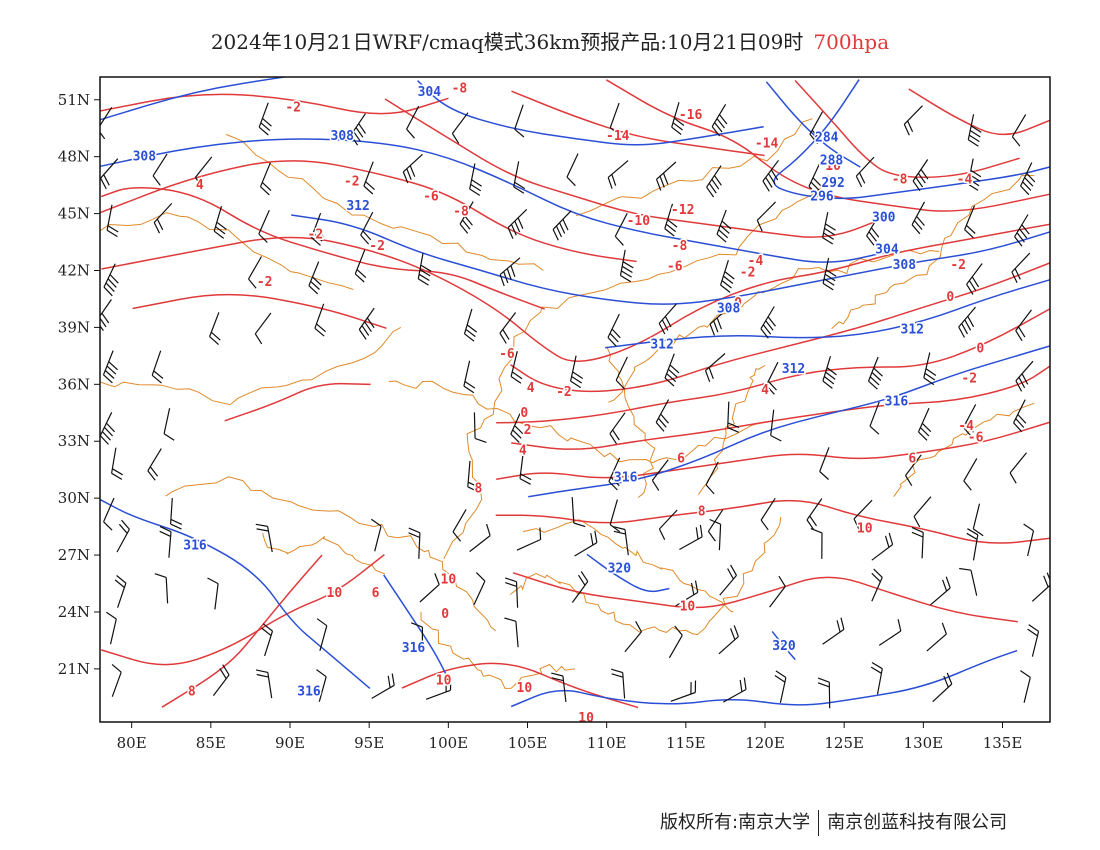 This screenshot has height=850, width=1100. What do you see at coordinates (832, 160) in the screenshot?
I see `height-label: 288` at bounding box center [832, 160].